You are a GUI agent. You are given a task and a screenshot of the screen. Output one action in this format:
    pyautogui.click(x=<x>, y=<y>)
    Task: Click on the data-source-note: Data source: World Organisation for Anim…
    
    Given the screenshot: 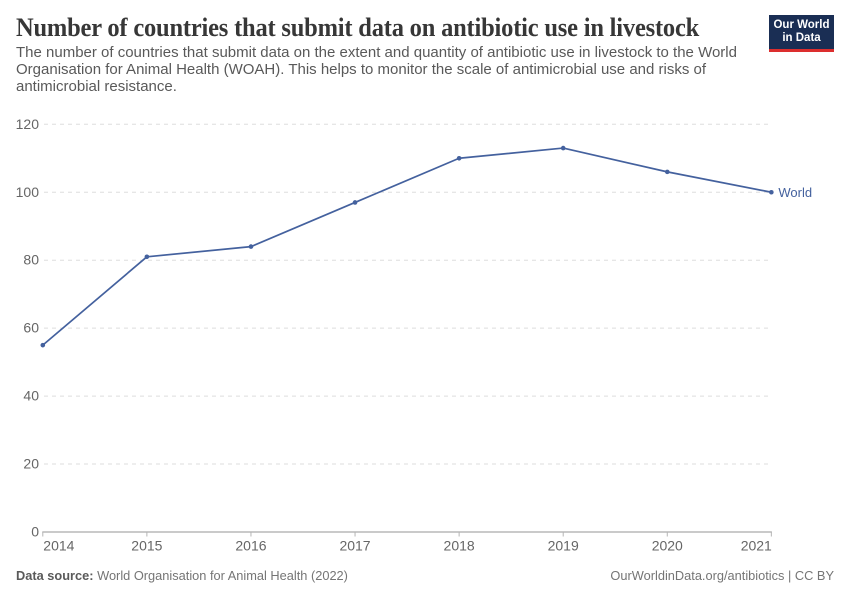 What is the action you would take?
    pyautogui.click(x=182, y=575)
    